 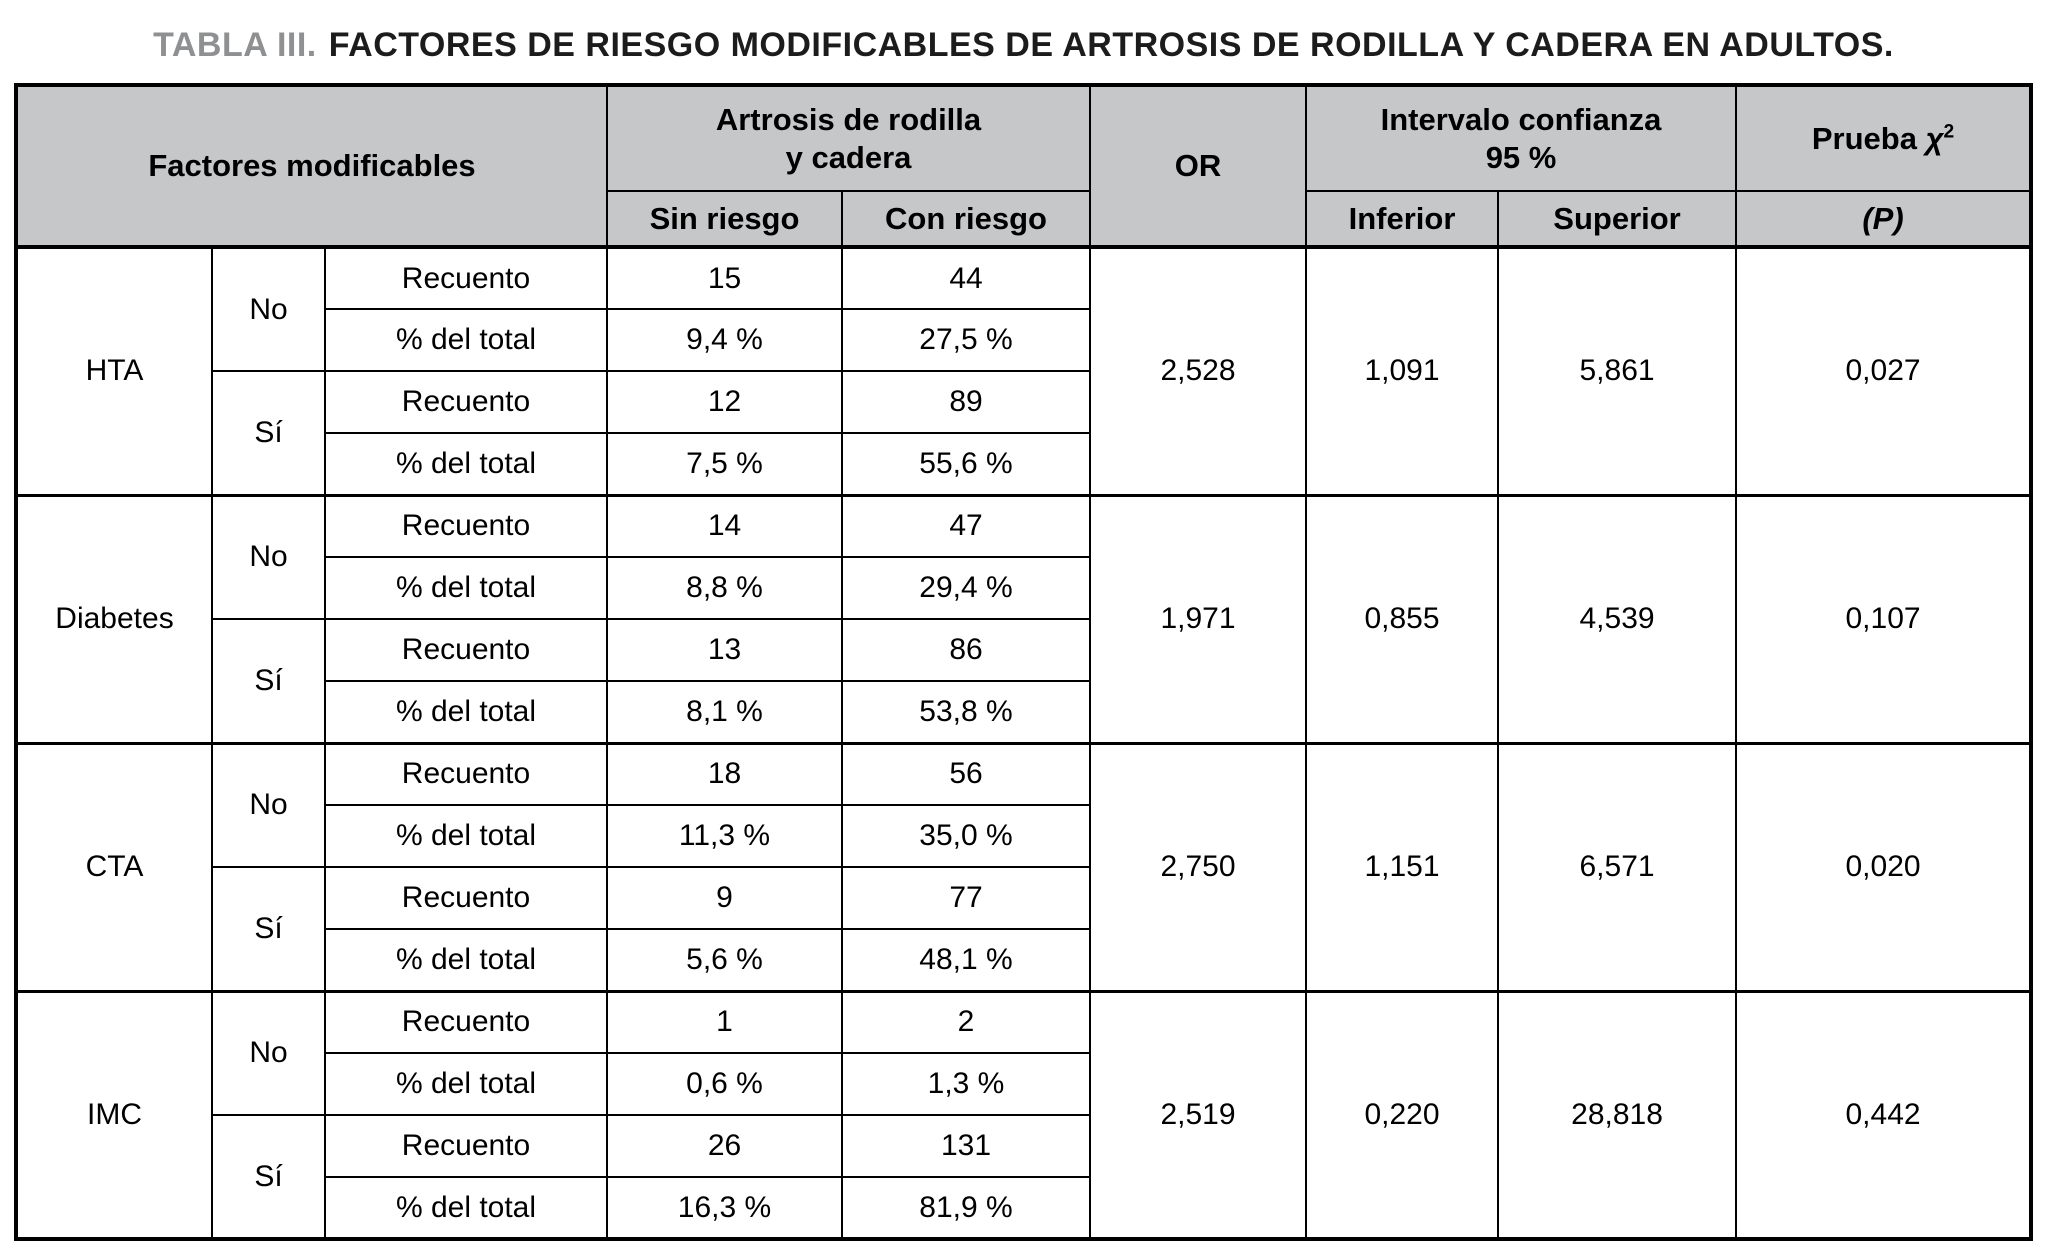 I want to click on table-row: % del total 5,6 % 48,1 %, so click(x=1023, y=960).